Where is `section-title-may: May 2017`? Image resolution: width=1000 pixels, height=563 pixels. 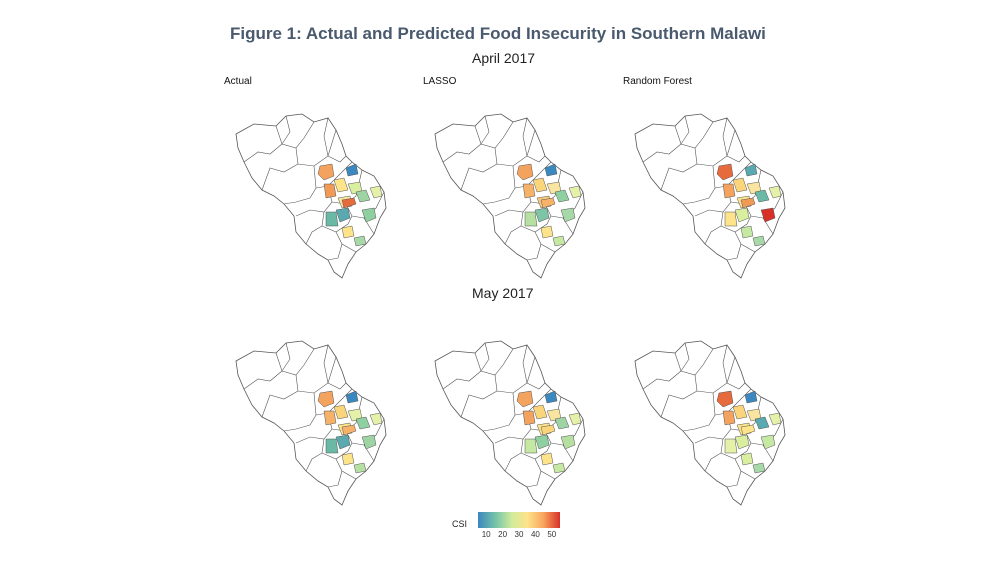 section-title-may: May 2017 is located at coordinates (503, 293).